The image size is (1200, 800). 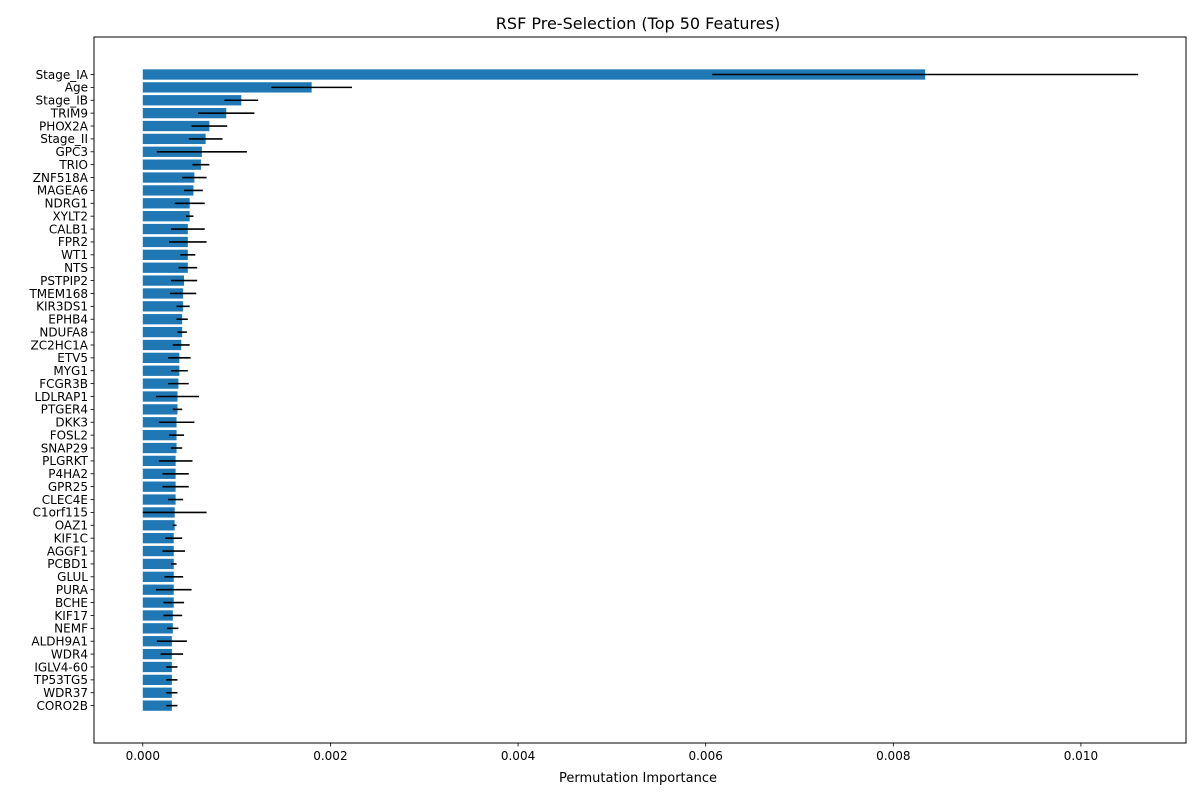 I want to click on y-tick-label: CLEC4E, so click(x=65, y=500).